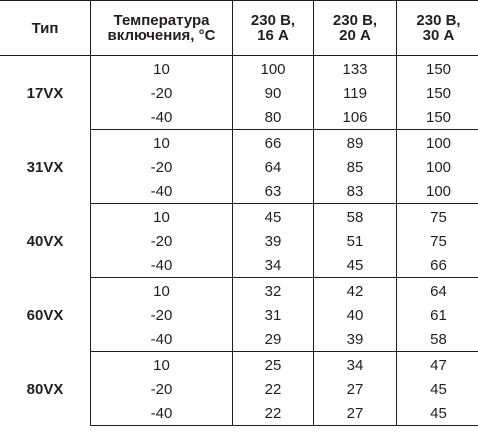 The image size is (478, 435). Describe the element at coordinates (438, 365) in the screenshot. I see `value-30a-cell: 47` at that location.